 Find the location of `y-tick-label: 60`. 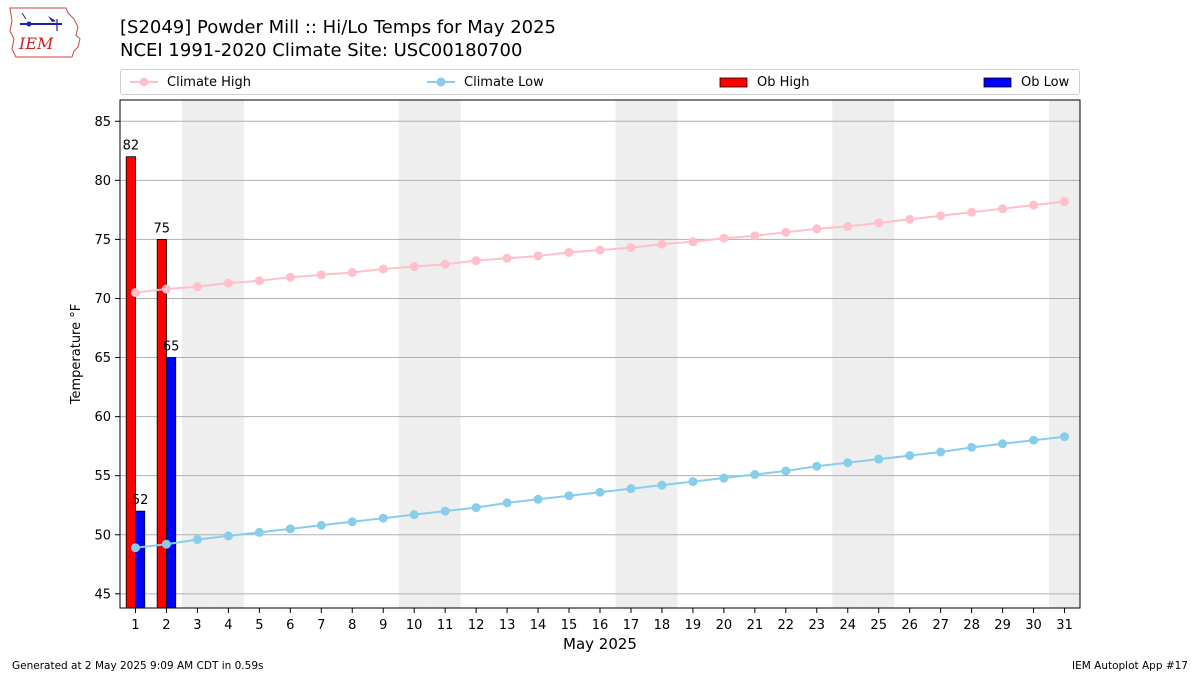

y-tick-label: 60 is located at coordinates (102, 417).